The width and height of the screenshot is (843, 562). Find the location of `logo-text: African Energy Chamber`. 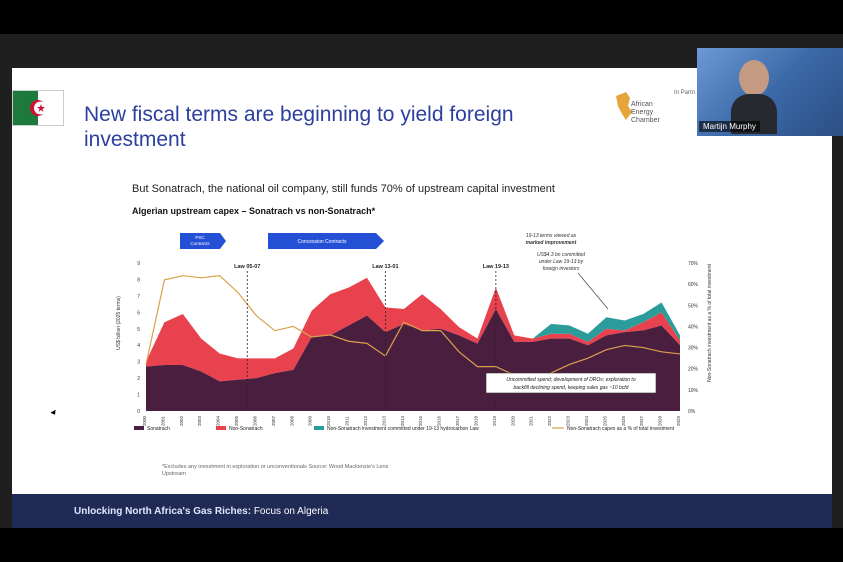

logo-text: African Energy Chamber is located at coordinates (645, 112).